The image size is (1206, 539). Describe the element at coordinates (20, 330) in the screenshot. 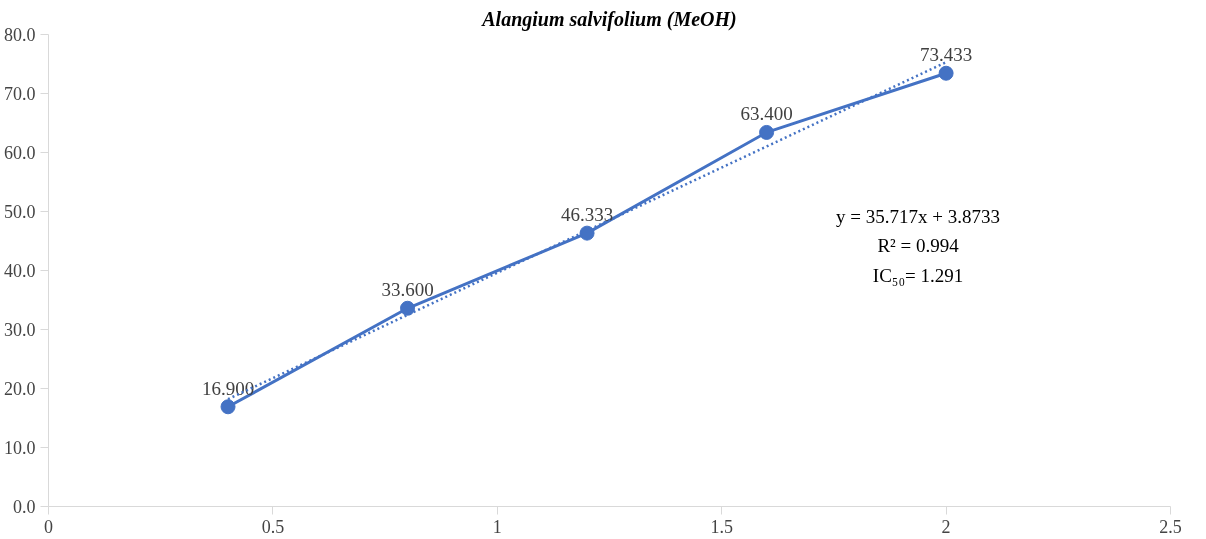

I see `y-tick-label: 30.0` at that location.